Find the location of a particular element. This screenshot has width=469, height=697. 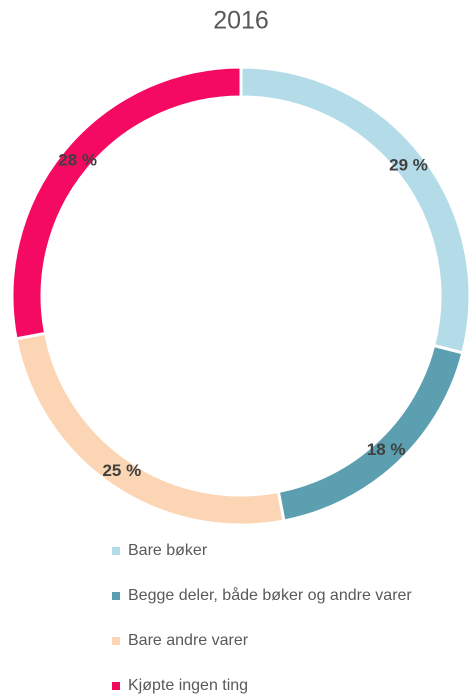

legend-label: Bare bøker is located at coordinates (168, 550).